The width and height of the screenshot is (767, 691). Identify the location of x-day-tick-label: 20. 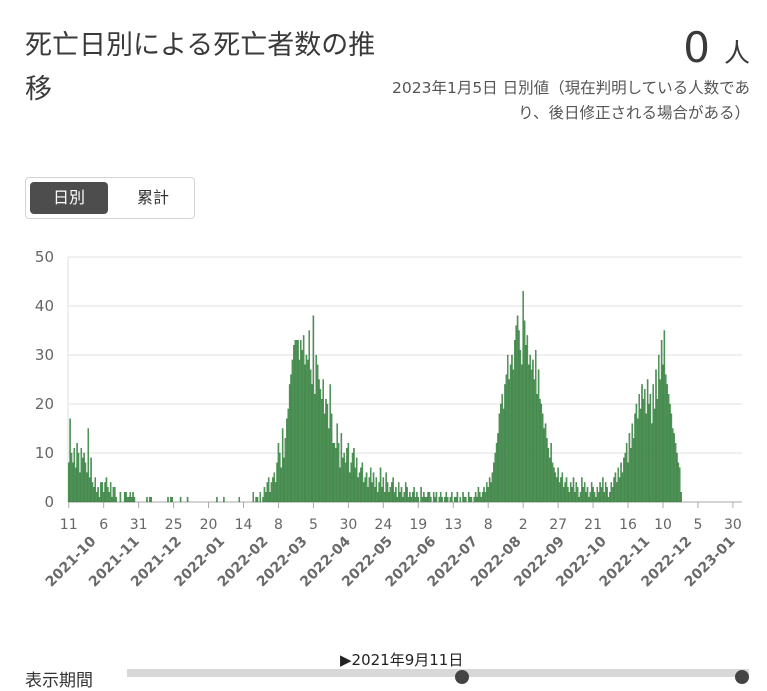
(209, 525).